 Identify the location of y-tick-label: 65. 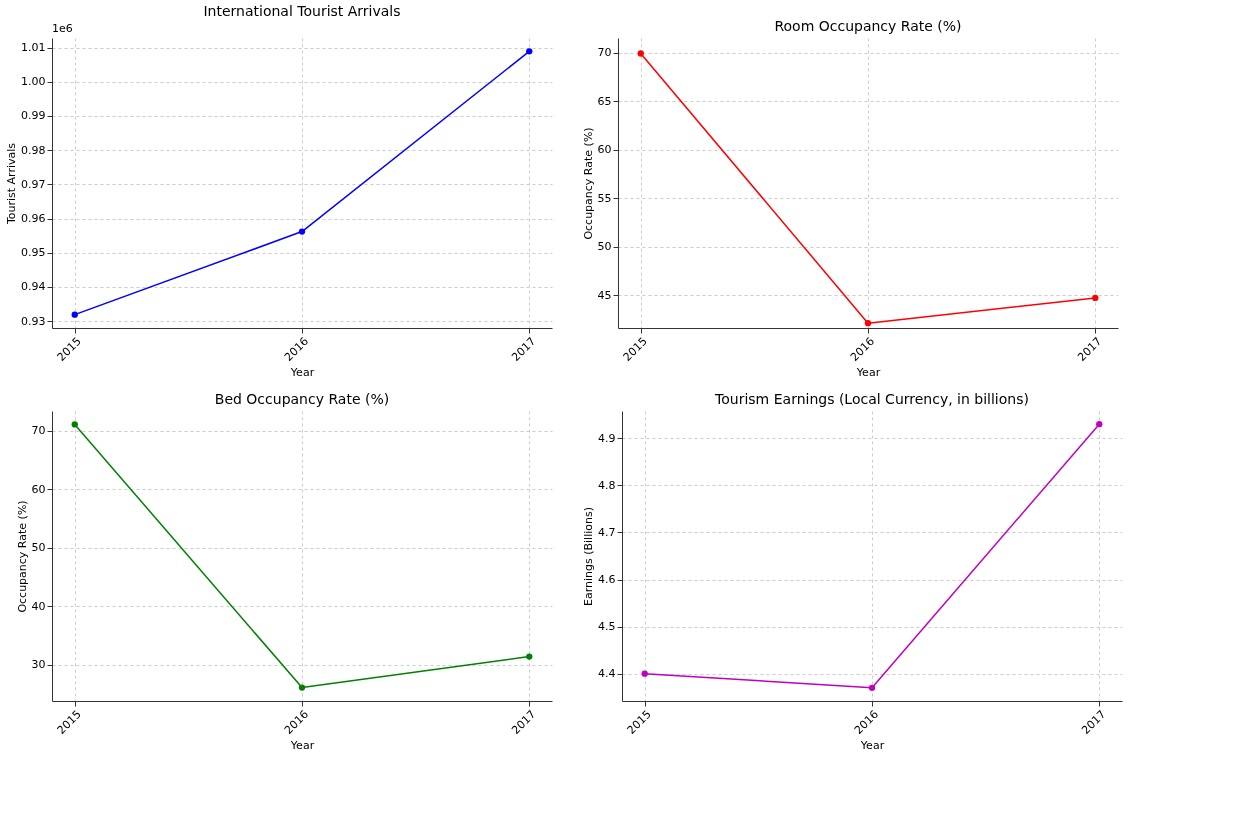
(604, 101).